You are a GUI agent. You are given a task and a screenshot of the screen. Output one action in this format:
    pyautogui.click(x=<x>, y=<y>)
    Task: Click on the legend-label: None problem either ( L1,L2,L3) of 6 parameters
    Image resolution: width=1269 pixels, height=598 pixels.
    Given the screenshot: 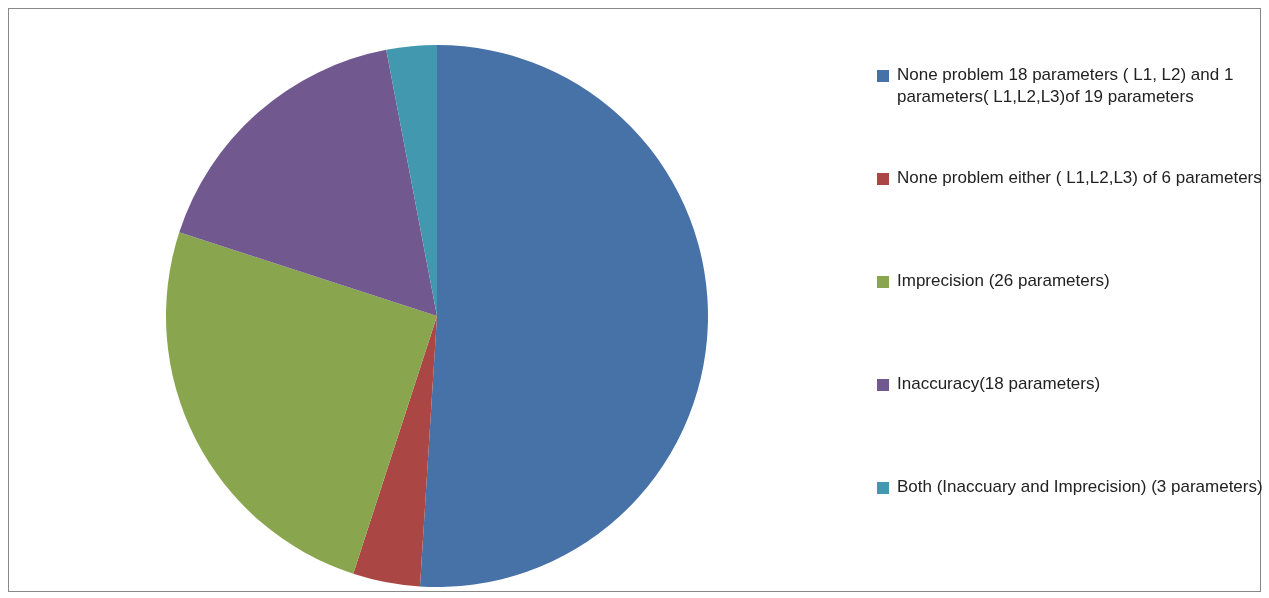 What is the action you would take?
    pyautogui.click(x=1079, y=178)
    